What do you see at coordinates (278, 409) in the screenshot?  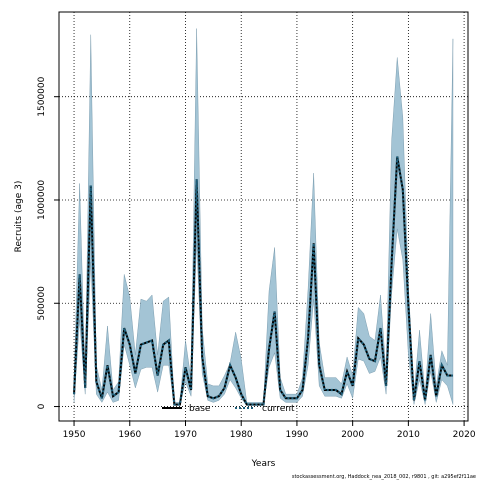 I see `legend-label-current: current` at bounding box center [278, 409].